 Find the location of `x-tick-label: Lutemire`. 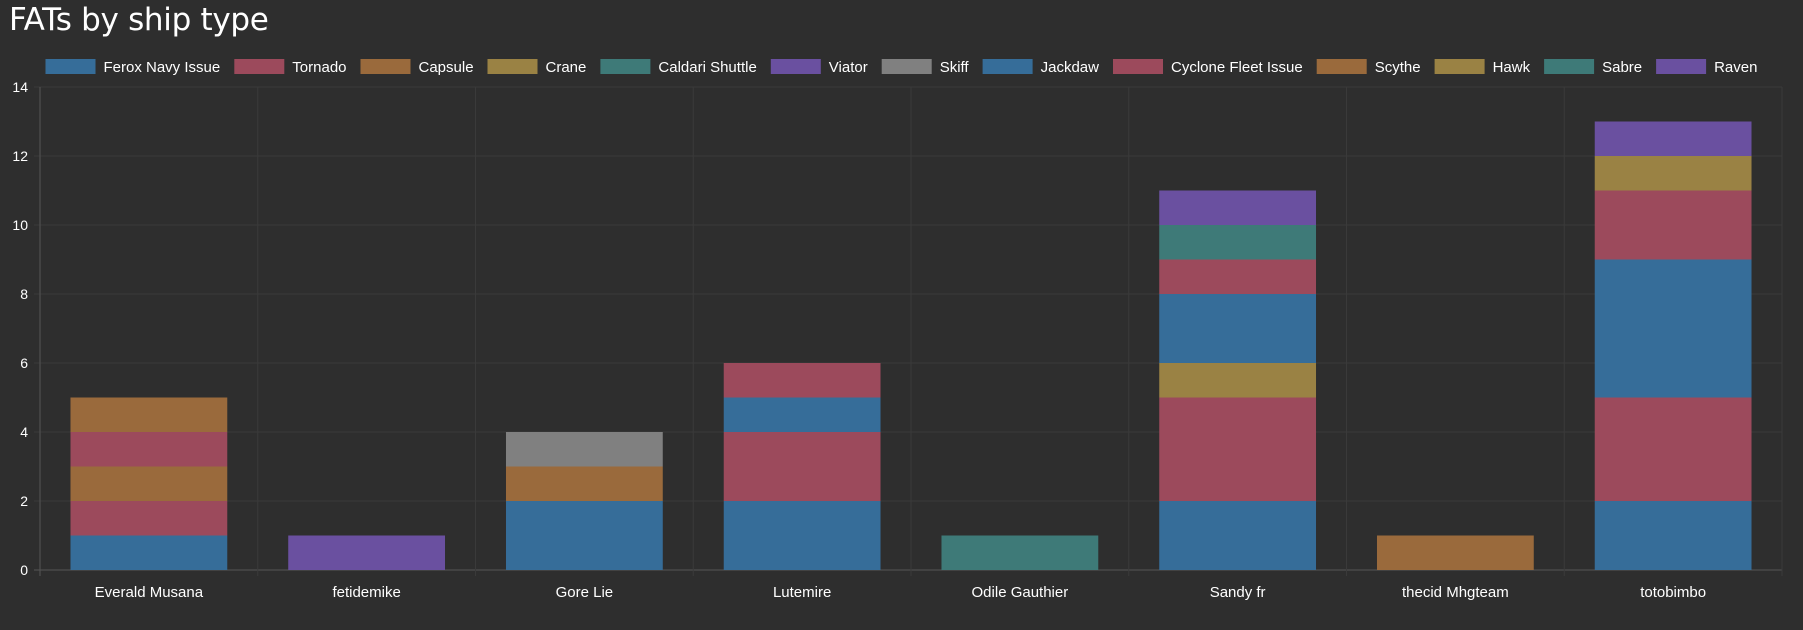

x-tick-label: Lutemire is located at coordinates (802, 592).